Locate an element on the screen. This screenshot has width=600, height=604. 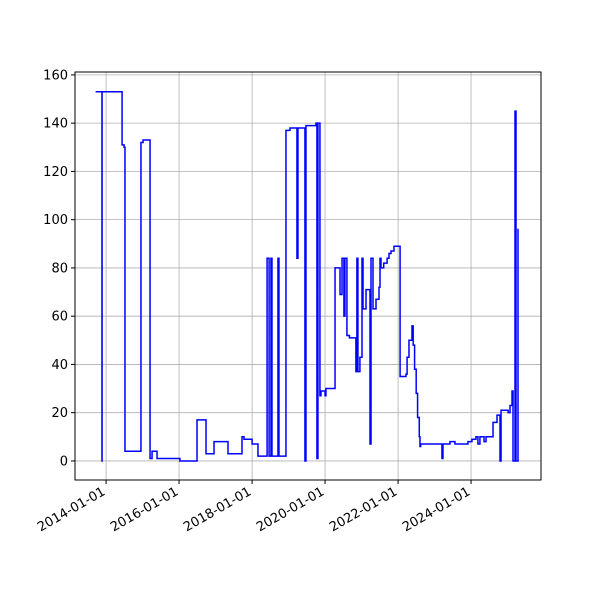
y-tick-label: 60 is located at coordinates (59, 317).